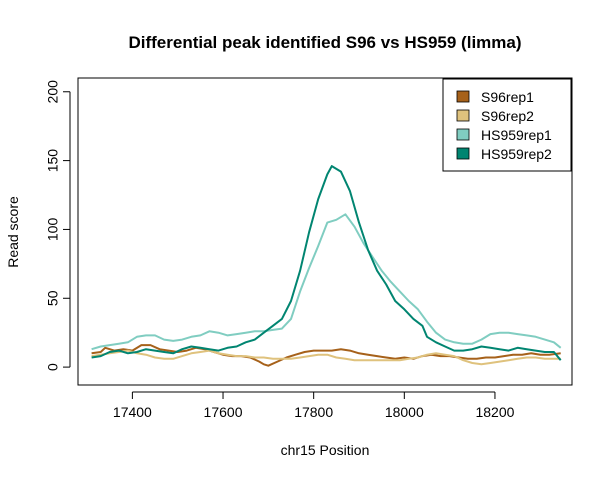  What do you see at coordinates (507, 97) in the screenshot?
I see `legend-label: S96rep1` at bounding box center [507, 97].